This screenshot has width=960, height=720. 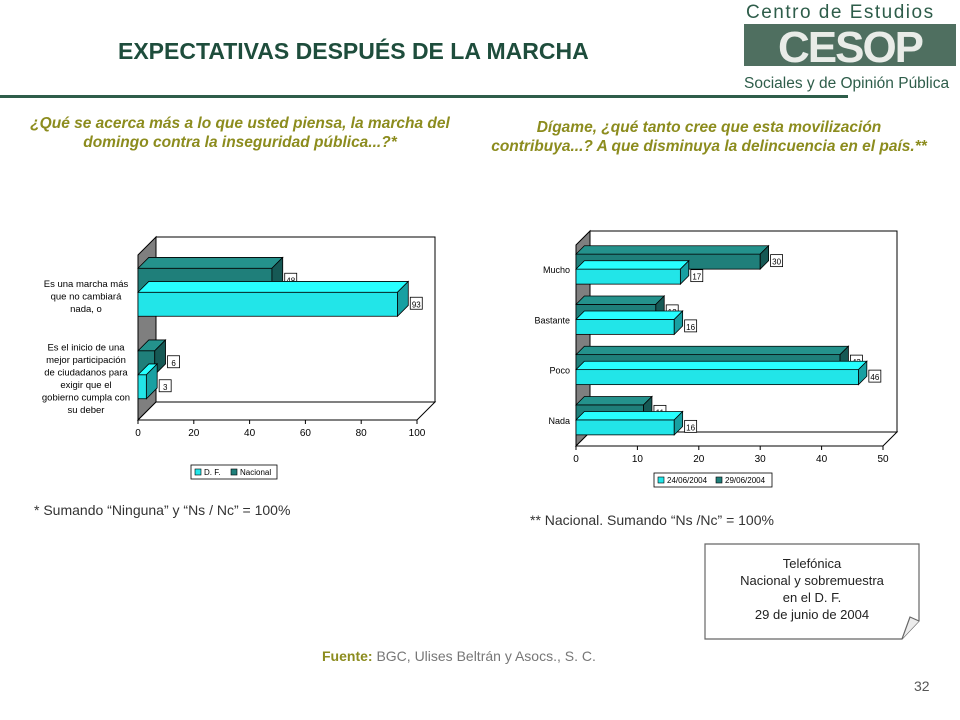 I want to click on info-box, so click(x=812, y=591).